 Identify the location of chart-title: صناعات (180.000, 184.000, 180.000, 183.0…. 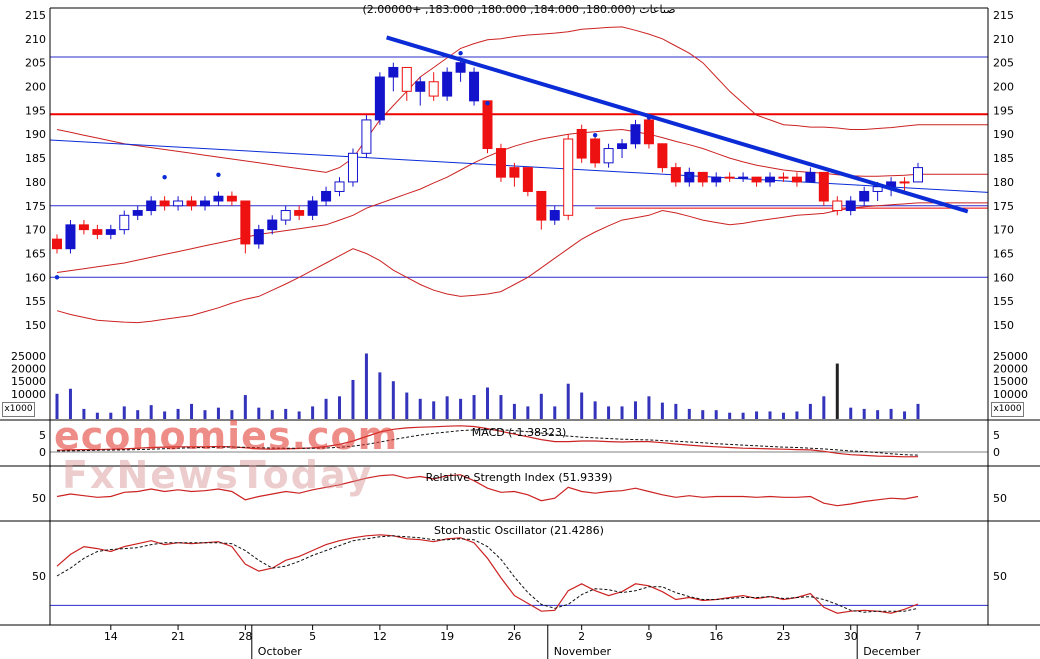
(519, 9).